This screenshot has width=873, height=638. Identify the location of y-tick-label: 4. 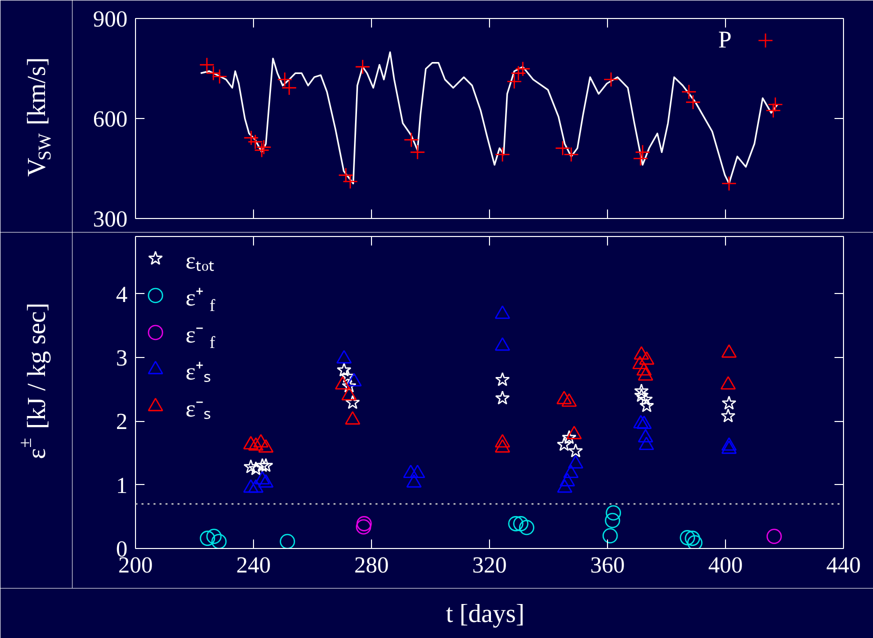
(122, 294).